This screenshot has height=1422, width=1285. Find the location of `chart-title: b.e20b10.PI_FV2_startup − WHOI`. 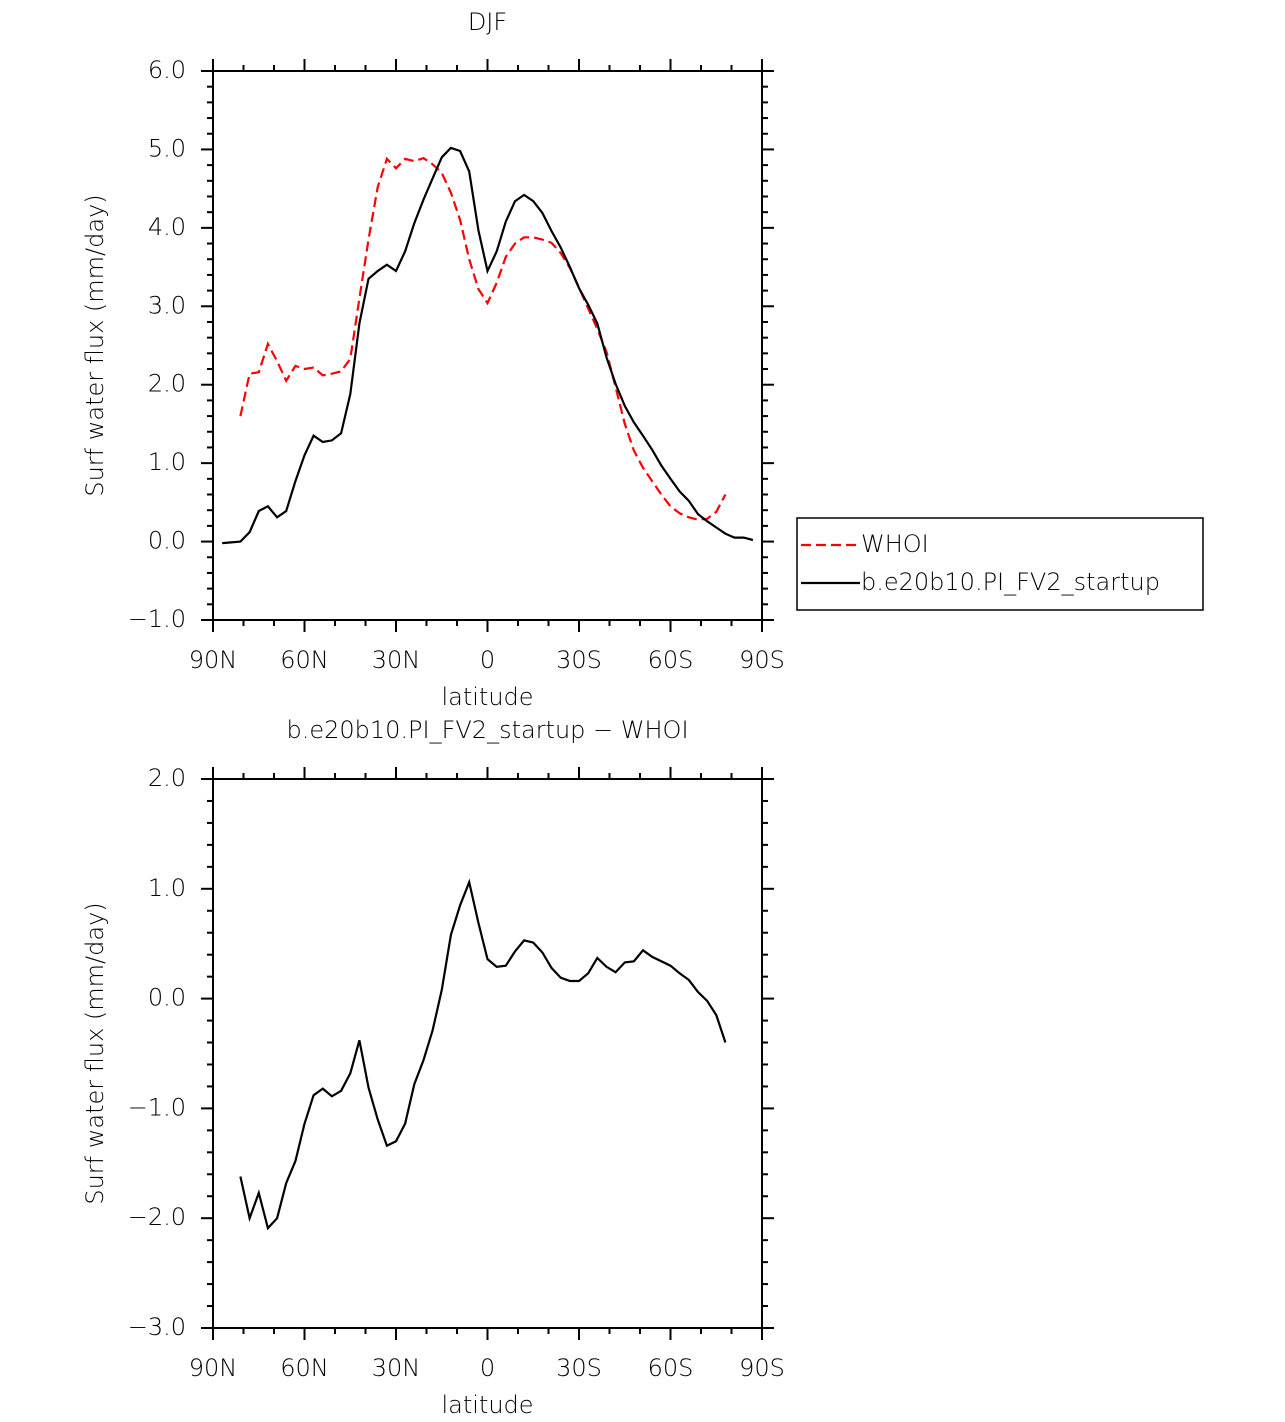

chart-title: b.e20b10.PI_FV2_startup − WHOI is located at coordinates (487, 730).